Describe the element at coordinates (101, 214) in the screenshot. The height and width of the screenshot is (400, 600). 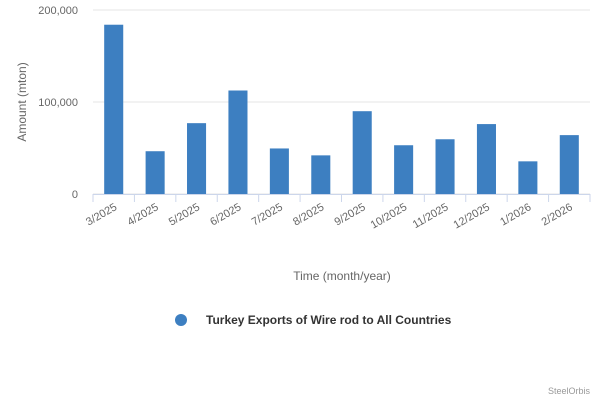
I see `x-tick-label: 3/2025` at that location.